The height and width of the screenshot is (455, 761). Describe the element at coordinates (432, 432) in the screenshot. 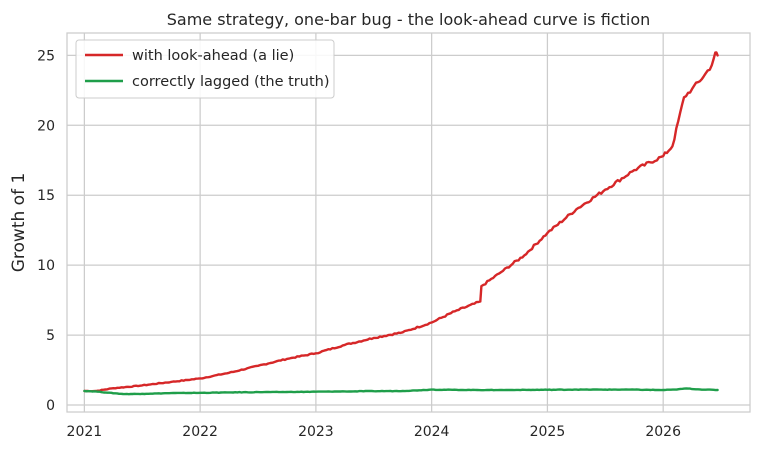

I see `x-tick-label: 2024` at that location.